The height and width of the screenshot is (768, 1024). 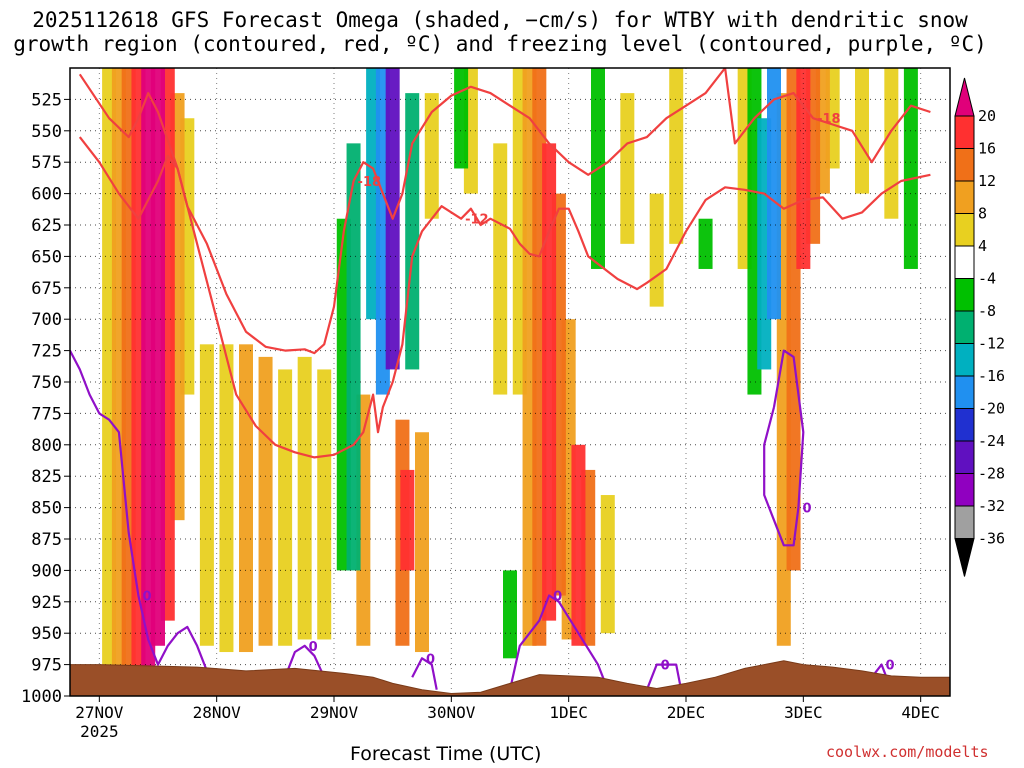 What do you see at coordinates (920, 712) in the screenshot?
I see `x-tick-label: 4DEC` at bounding box center [920, 712].